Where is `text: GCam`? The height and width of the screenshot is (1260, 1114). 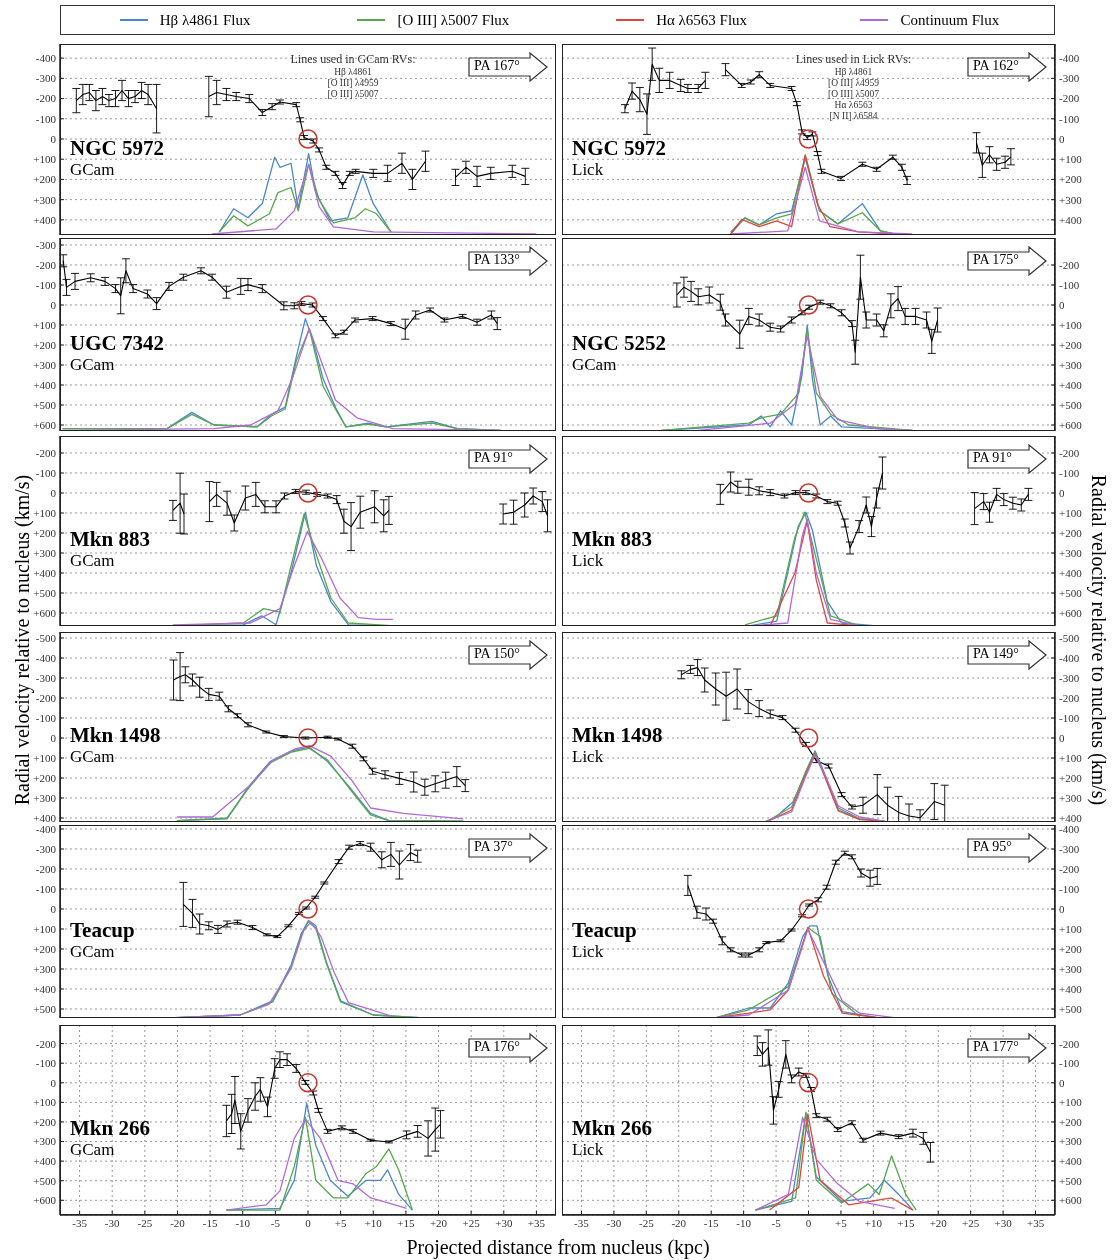 text: GCam is located at coordinates (93, 169).